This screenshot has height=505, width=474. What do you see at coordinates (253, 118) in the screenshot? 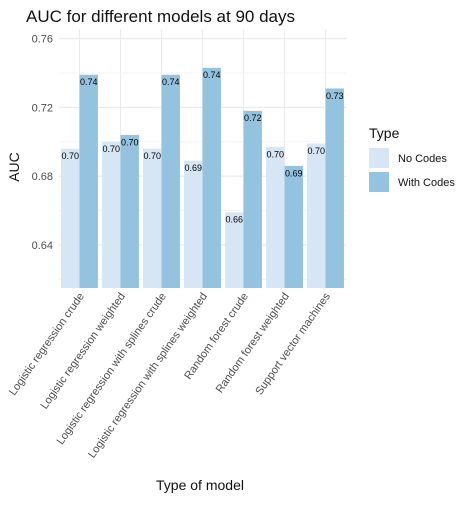
I see `bar-value-label: 0.72` at bounding box center [253, 118].